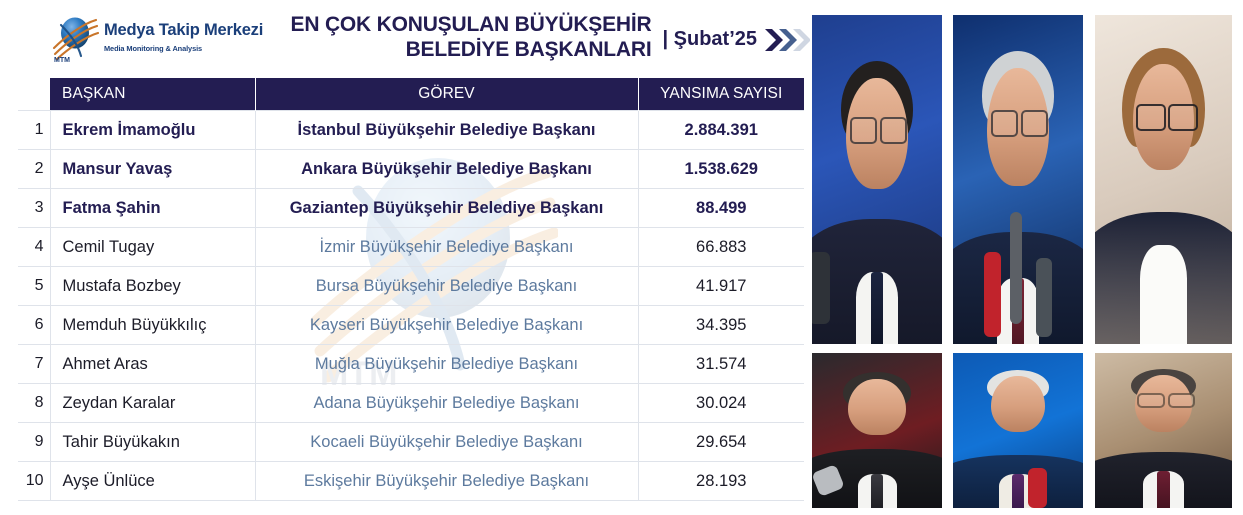 The width and height of the screenshot is (1243, 515). What do you see at coordinates (721, 94) in the screenshot?
I see `column-header-yansima-sayisi: YANSIMA SAYISI` at bounding box center [721, 94].